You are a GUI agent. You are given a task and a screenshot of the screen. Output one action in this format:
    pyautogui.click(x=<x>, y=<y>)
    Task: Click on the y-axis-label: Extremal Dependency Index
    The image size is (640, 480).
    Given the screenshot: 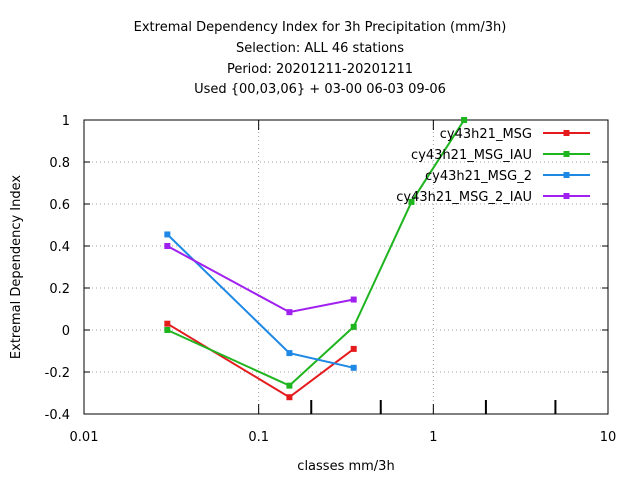 What is the action you would take?
    pyautogui.click(x=16, y=267)
    